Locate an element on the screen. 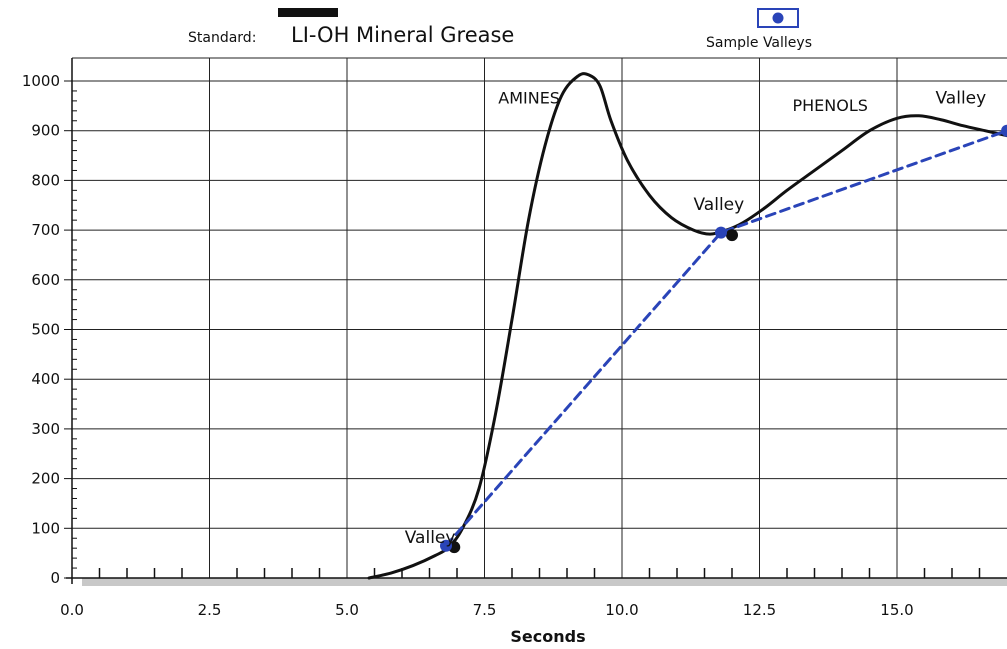 The image size is (1007, 649). x-tick-label: 15.0 is located at coordinates (896, 610).